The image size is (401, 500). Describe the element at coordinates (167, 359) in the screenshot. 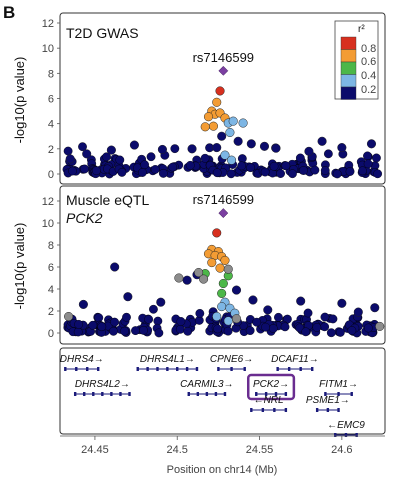

I see `gene-label-dhrs4l1: DHRS4L1→` at that location.